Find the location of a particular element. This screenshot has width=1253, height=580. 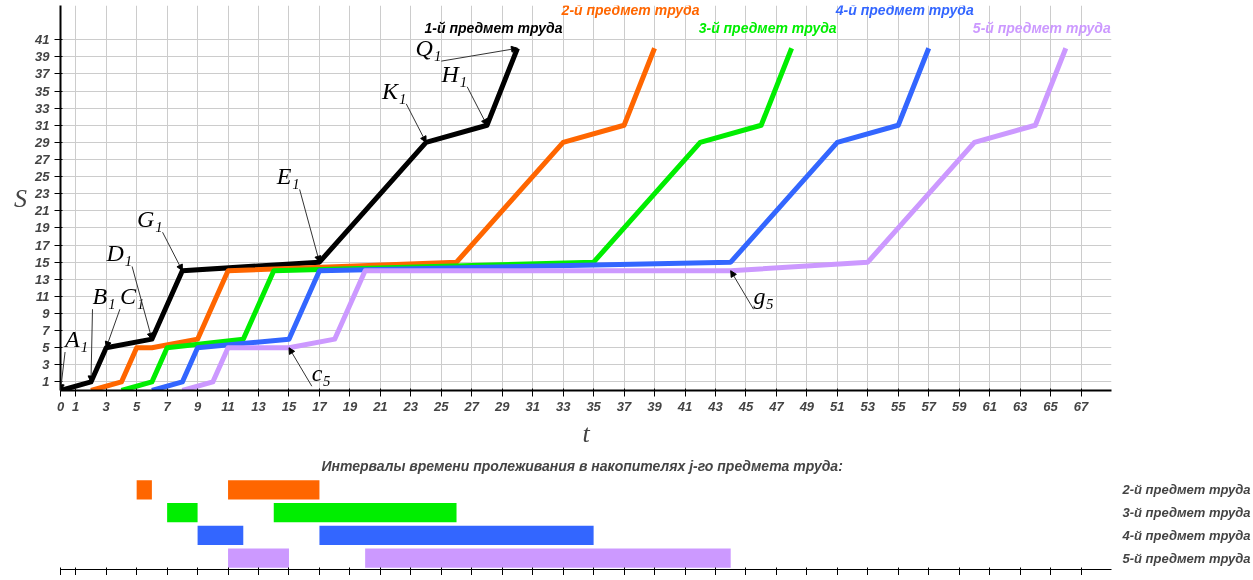

x-tick-label: 35 is located at coordinates (594, 406).